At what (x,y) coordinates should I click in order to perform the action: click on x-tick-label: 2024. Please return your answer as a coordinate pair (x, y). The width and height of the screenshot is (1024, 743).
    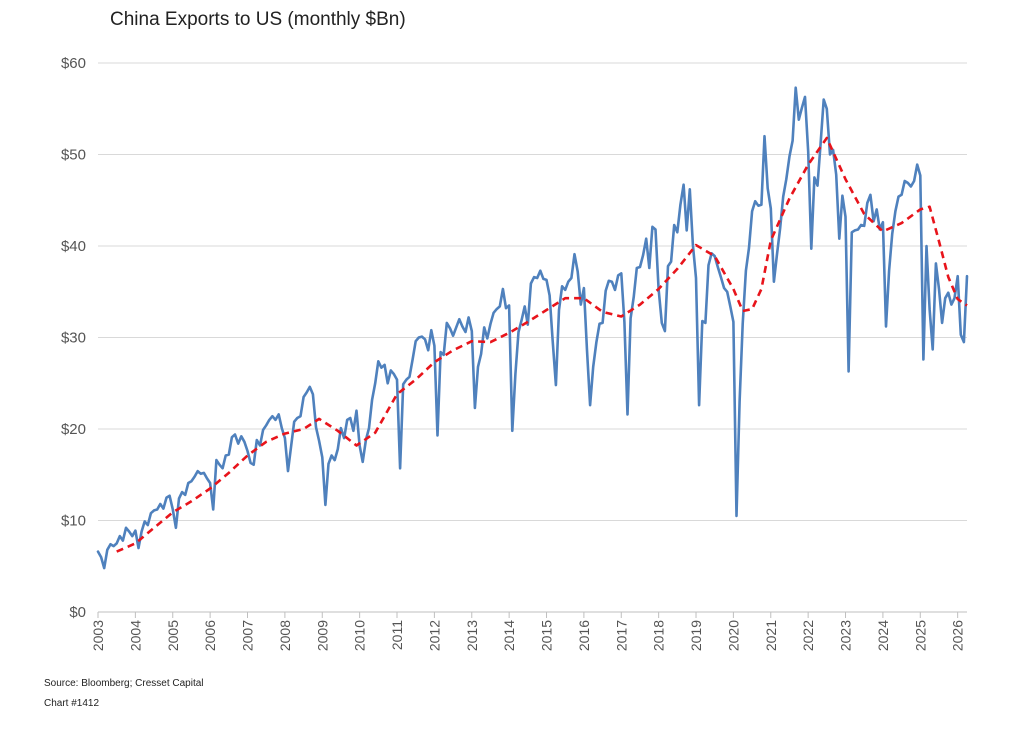
    Looking at the image, I should click on (883, 635).